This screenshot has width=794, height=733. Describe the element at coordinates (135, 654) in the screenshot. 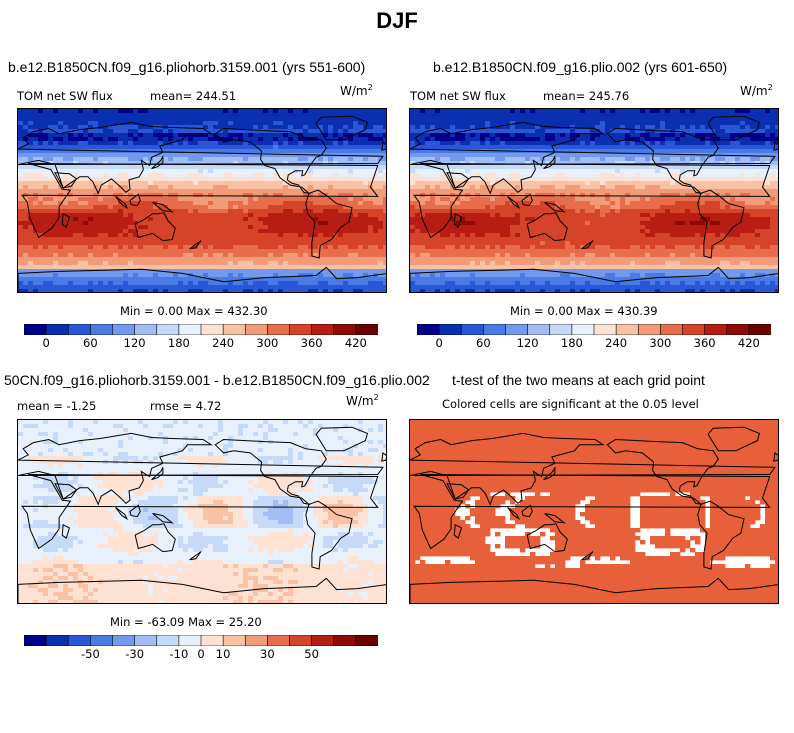

I see `colorbar-tick-label: -30` at that location.